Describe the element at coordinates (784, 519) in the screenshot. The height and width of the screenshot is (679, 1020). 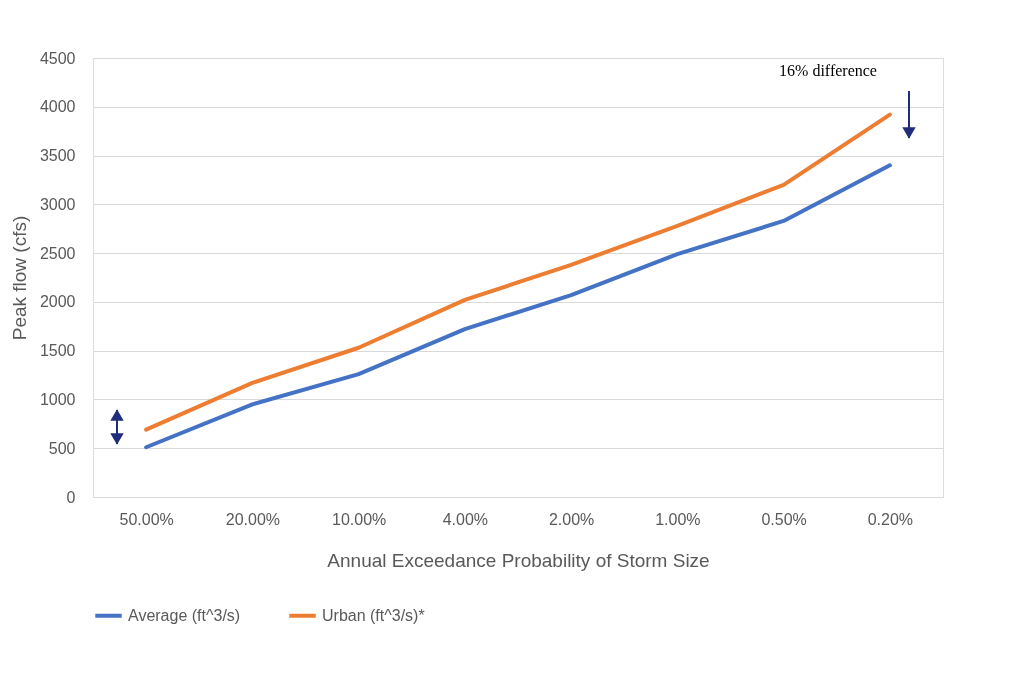
I see `x-tick-label: 0.50%` at that location.